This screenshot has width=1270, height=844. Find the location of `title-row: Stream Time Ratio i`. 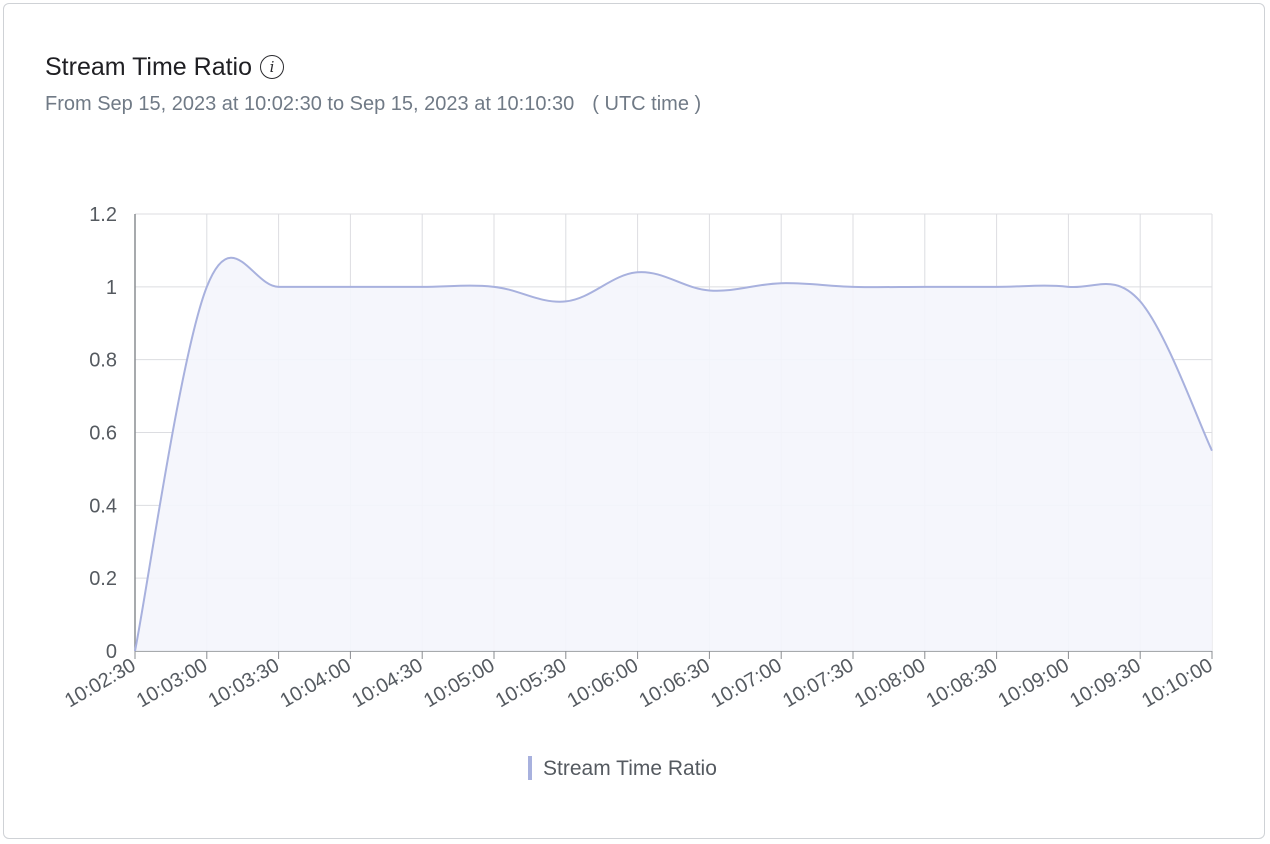

title-row: Stream Time Ratio i is located at coordinates (165, 67).